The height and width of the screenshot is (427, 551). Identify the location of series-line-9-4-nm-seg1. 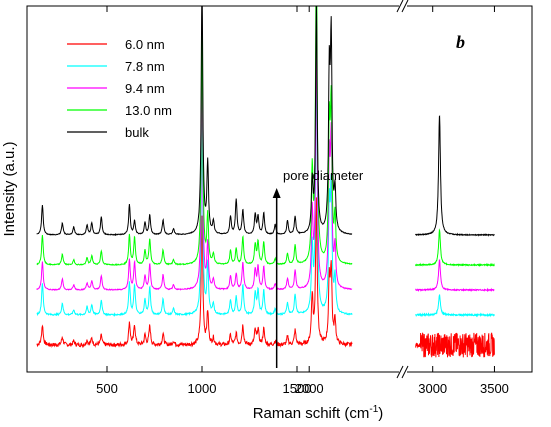
(455, 276).